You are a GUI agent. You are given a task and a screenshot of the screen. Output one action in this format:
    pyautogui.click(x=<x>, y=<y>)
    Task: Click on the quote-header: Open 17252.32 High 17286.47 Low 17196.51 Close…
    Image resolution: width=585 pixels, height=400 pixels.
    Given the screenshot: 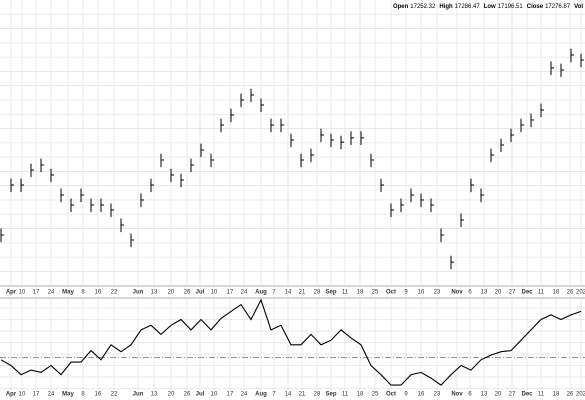 What is the action you would take?
    pyautogui.click(x=488, y=7)
    